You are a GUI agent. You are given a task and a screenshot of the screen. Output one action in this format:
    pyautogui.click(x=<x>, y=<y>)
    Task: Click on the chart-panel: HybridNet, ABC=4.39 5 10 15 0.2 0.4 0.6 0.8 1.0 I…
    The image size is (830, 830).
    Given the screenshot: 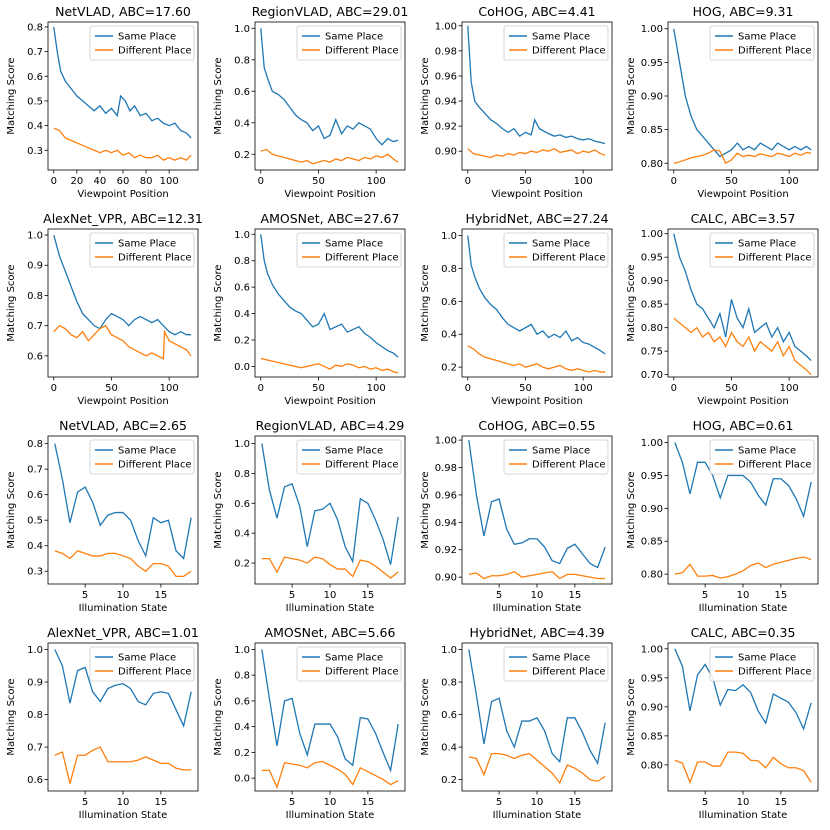 What is the action you would take?
    pyautogui.click(x=516, y=723)
    